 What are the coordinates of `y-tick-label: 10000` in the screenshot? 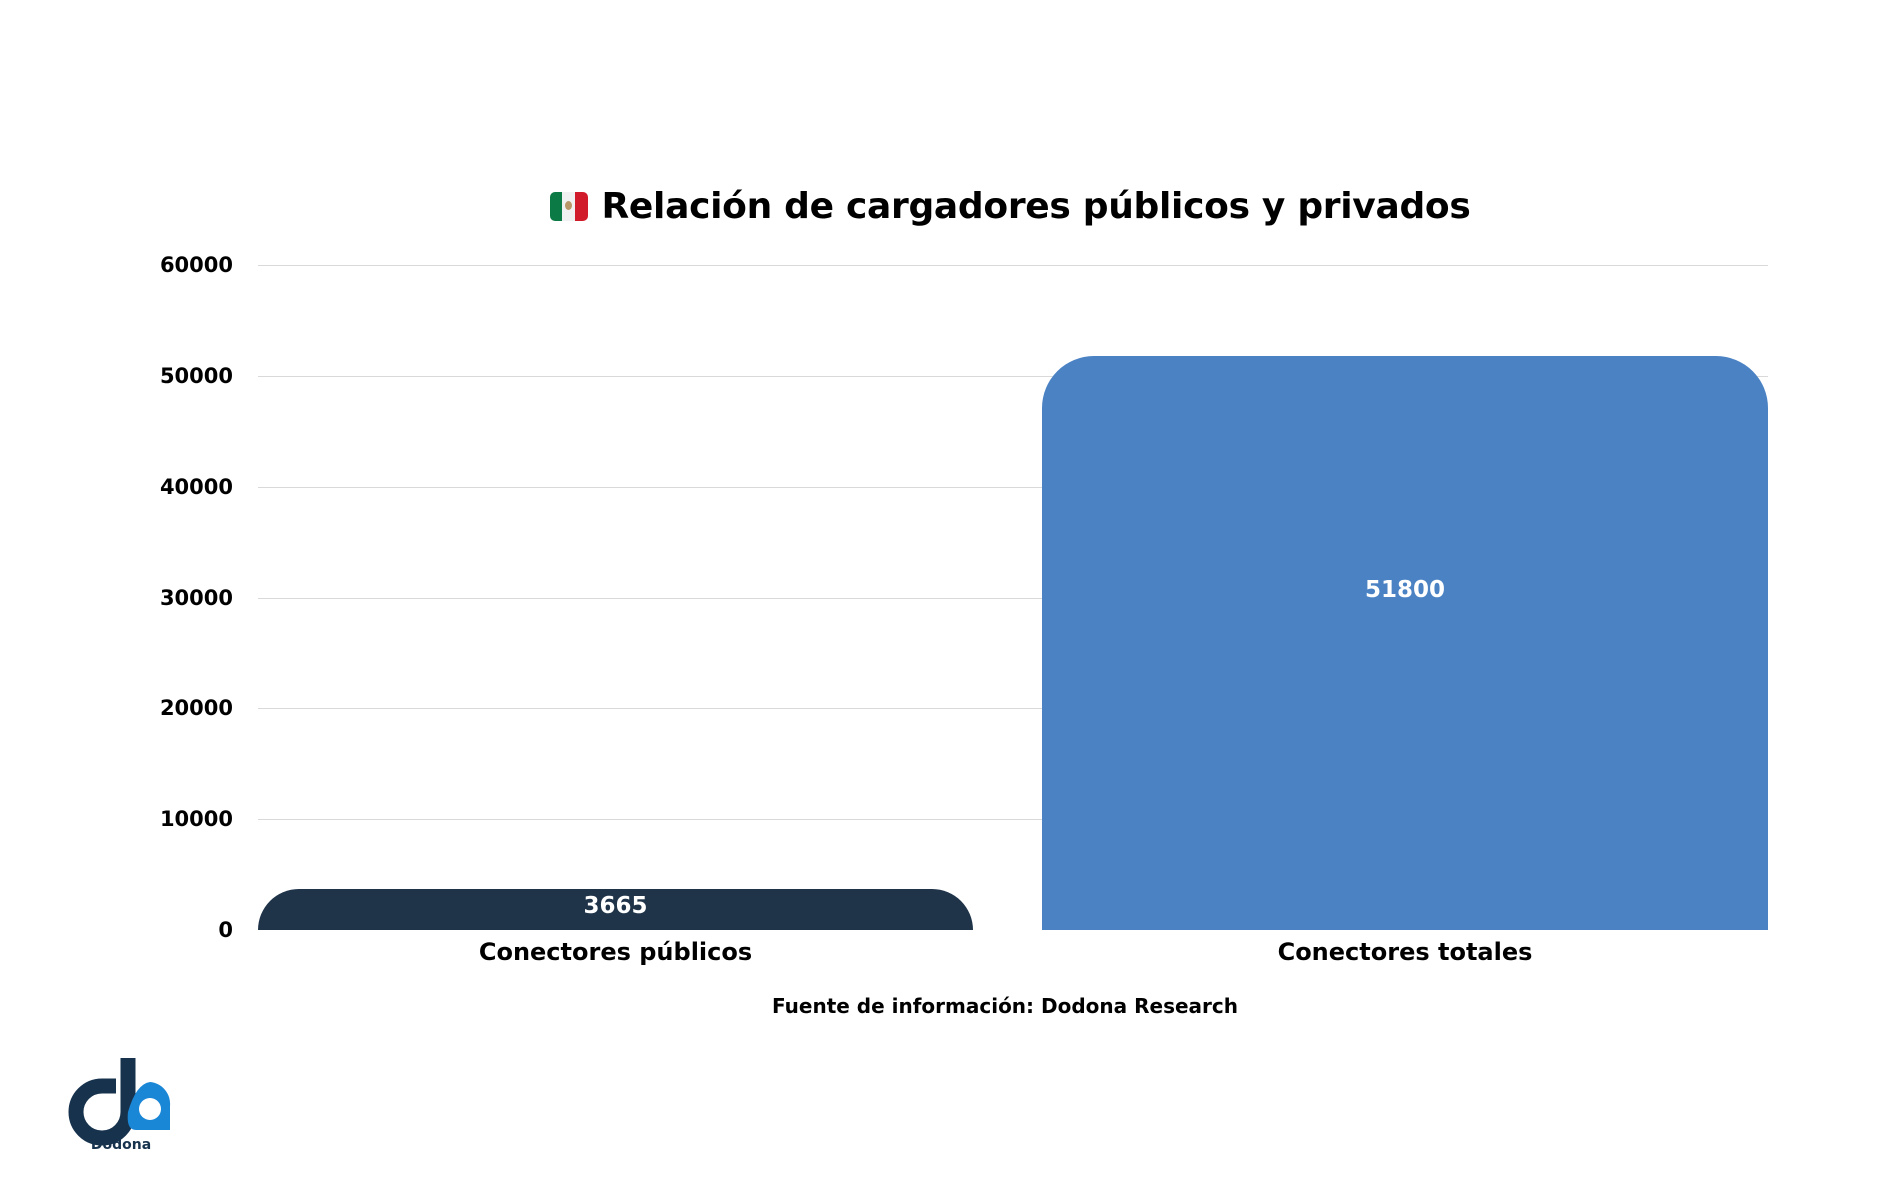 It's located at (196, 819).